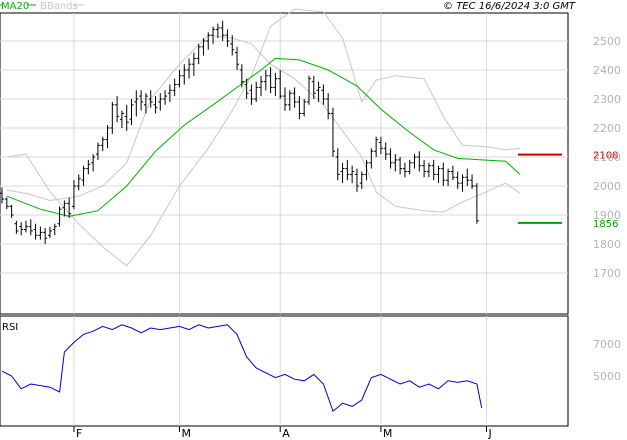  I want to click on y-tick-label: 2100, so click(607, 157).